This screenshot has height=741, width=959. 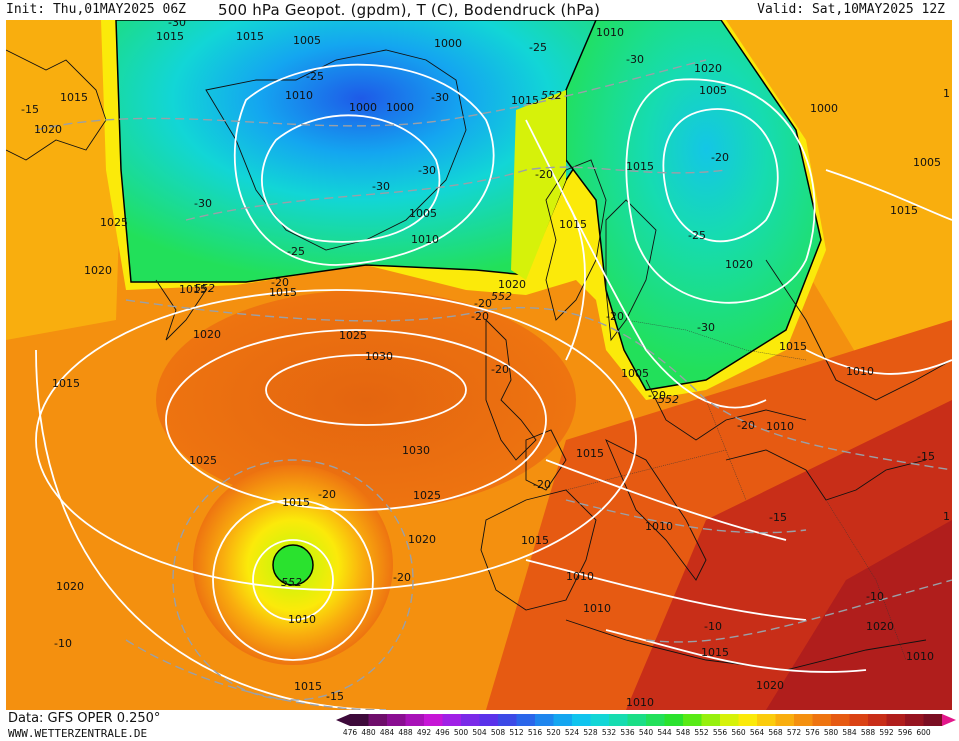 What do you see at coordinates (293, 565) in the screenshot?
I see `cutoff-low-core` at bounding box center [293, 565].